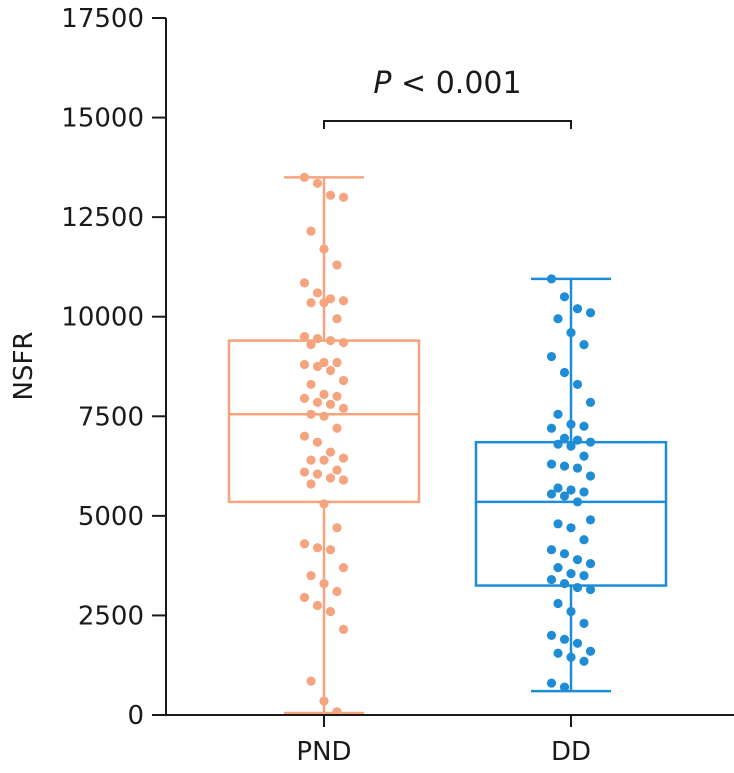 The height and width of the screenshot is (773, 734). Describe the element at coordinates (102, 119) in the screenshot. I see `y-tick-label: 15000` at that location.